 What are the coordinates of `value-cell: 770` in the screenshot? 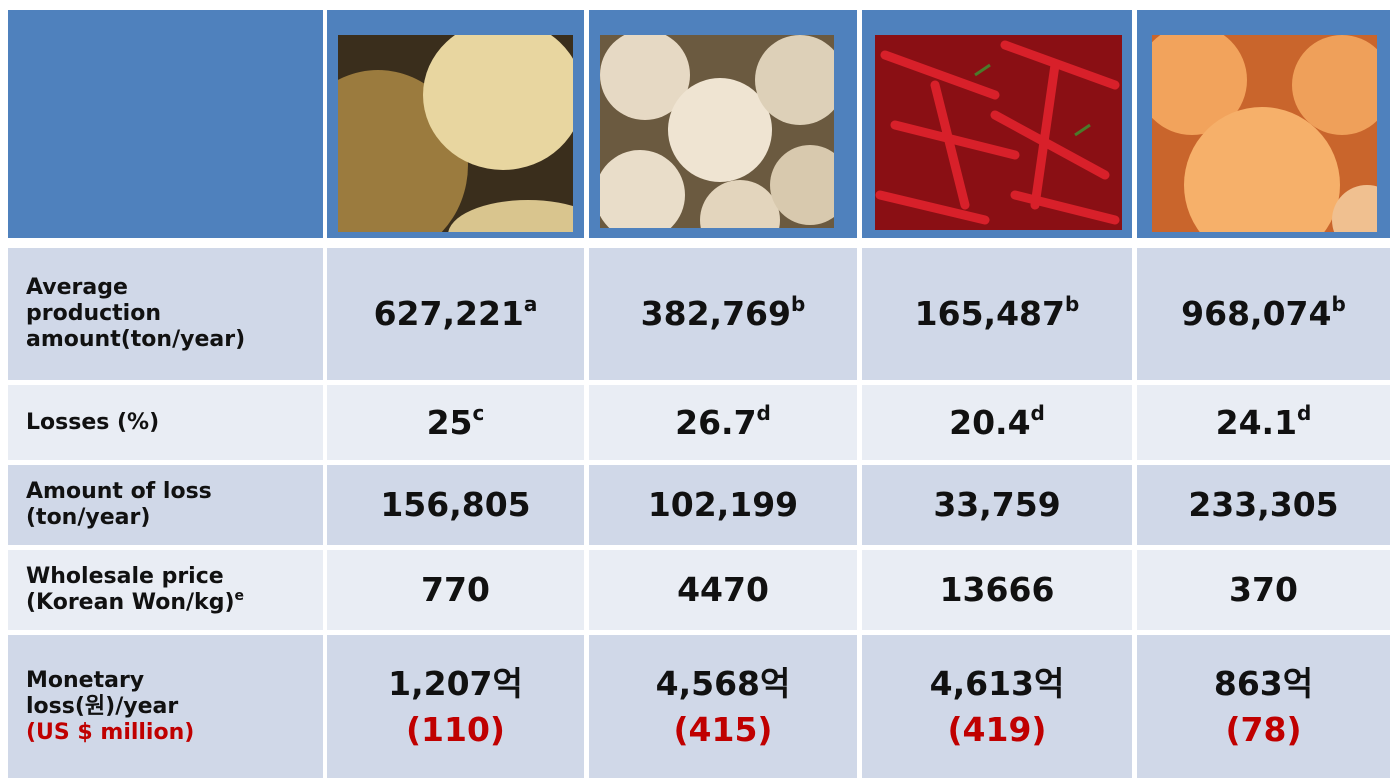 It's located at (455, 590).